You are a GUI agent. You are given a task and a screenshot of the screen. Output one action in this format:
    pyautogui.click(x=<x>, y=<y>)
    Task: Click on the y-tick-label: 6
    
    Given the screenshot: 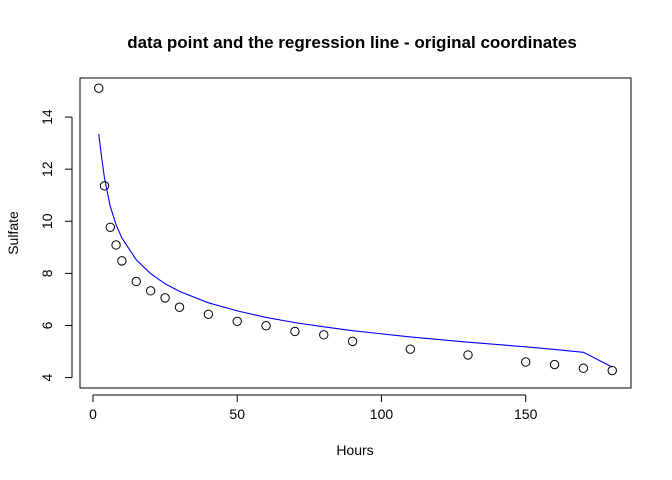 What is the action you would take?
    pyautogui.click(x=47, y=325)
    